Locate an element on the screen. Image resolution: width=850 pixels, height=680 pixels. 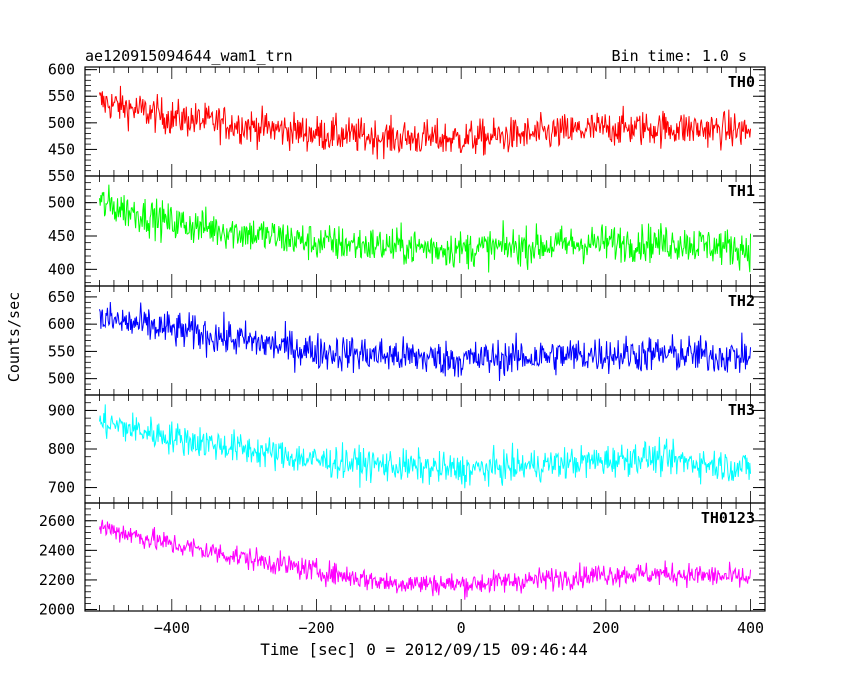
panel-th0: 450 500 550 600 TH0 is located at coordinates (407, 119).